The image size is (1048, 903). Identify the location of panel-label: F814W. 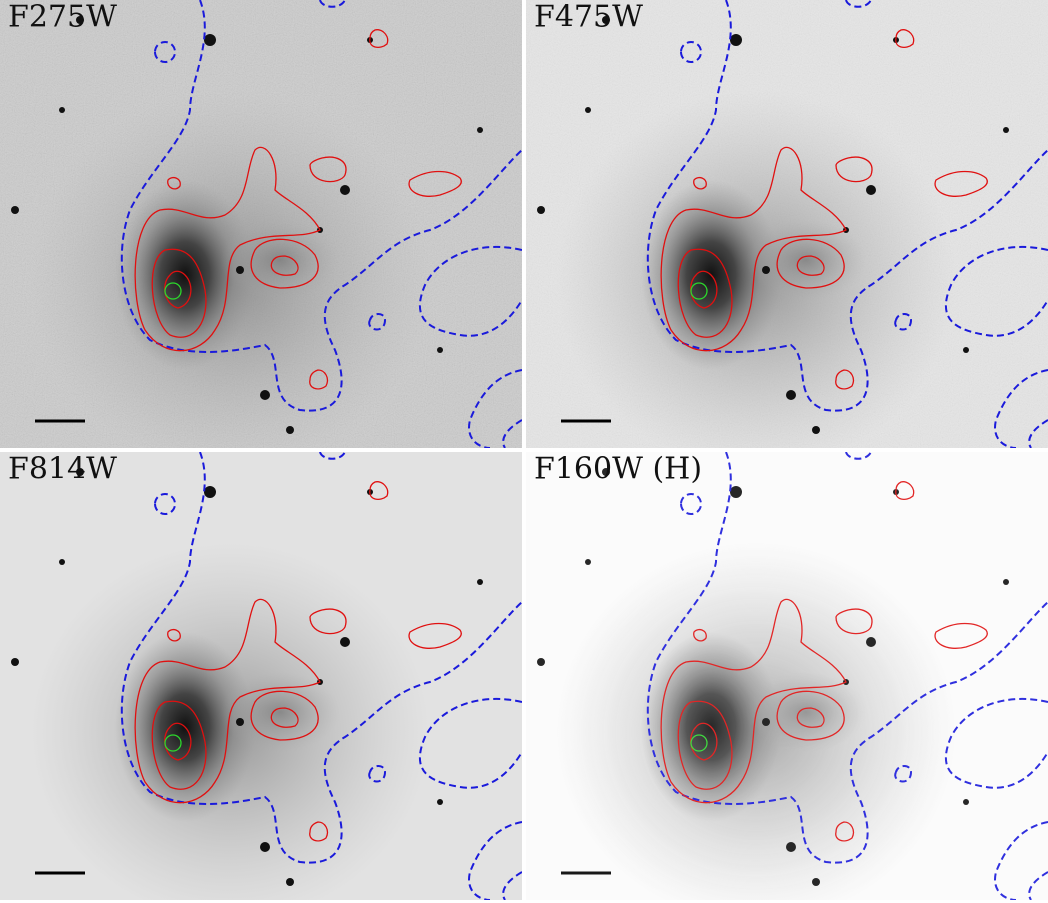
(62, 469).